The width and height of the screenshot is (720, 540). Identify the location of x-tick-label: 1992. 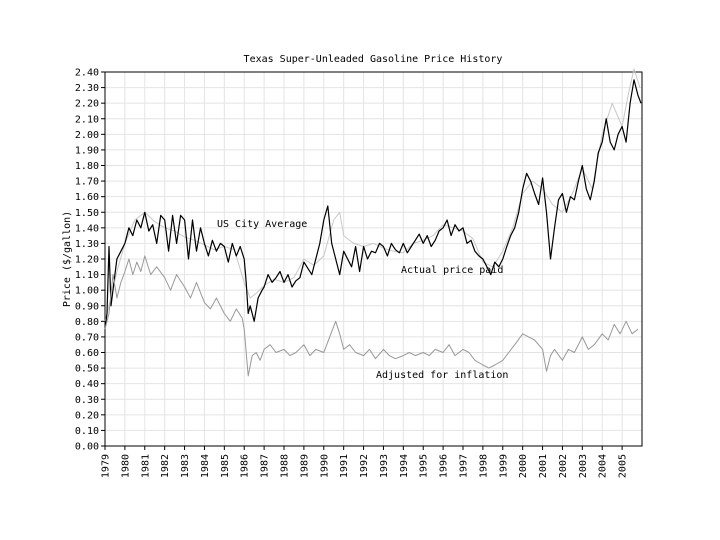
(364, 466).